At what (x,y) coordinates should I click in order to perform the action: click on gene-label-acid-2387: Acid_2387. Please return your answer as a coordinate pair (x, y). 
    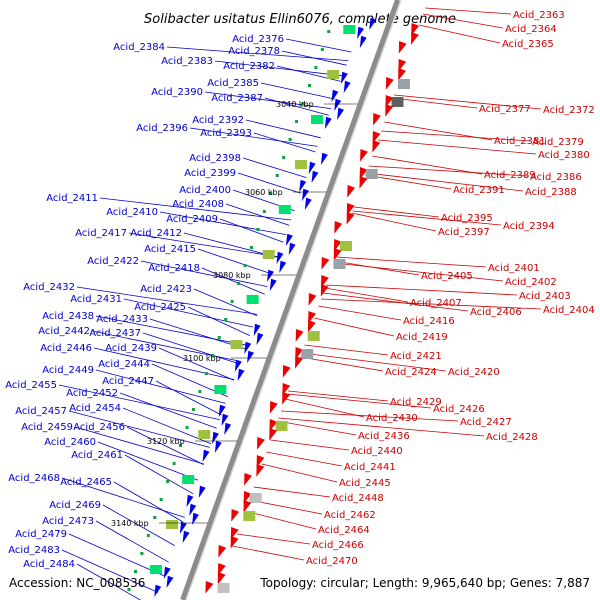
    Looking at the image, I should click on (237, 98).